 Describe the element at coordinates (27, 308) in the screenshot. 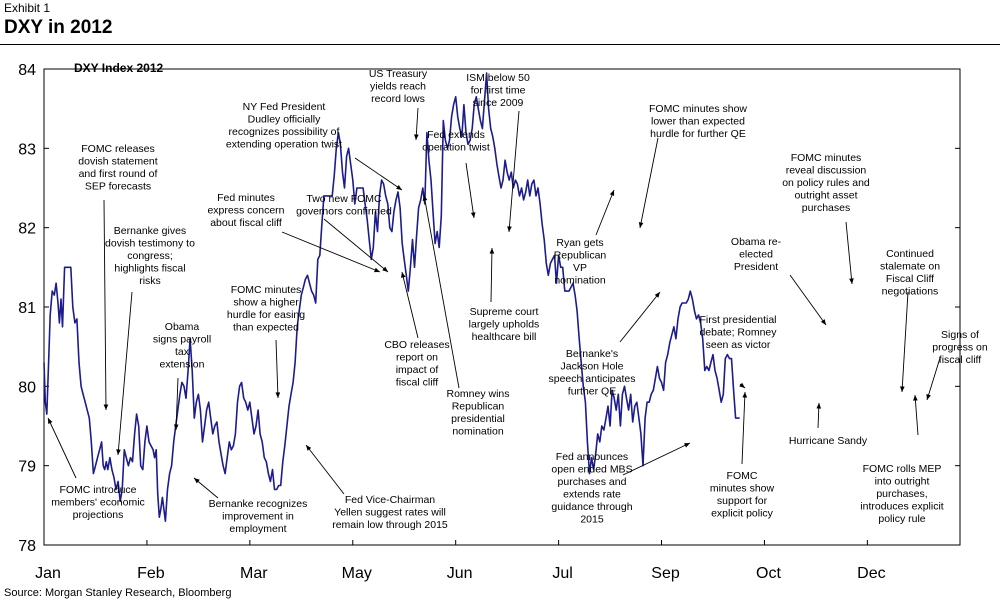

I see `y-tick-label: 81` at that location.